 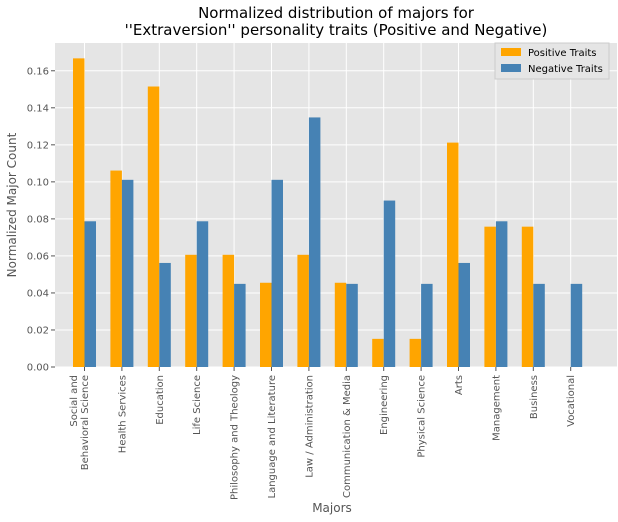 I want to click on x-tick-label: Law / Administration, so click(x=309, y=426).